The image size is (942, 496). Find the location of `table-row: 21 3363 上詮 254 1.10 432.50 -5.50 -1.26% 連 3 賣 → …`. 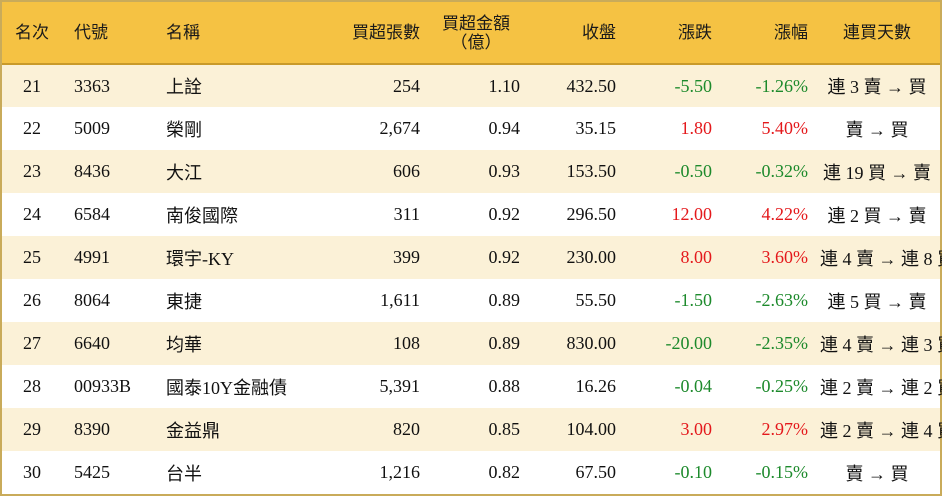

table-row: 21 3363 上詮 254 1.10 432.50 -5.50 -1.26% 連 3 賣 → … is located at coordinates (471, 85).